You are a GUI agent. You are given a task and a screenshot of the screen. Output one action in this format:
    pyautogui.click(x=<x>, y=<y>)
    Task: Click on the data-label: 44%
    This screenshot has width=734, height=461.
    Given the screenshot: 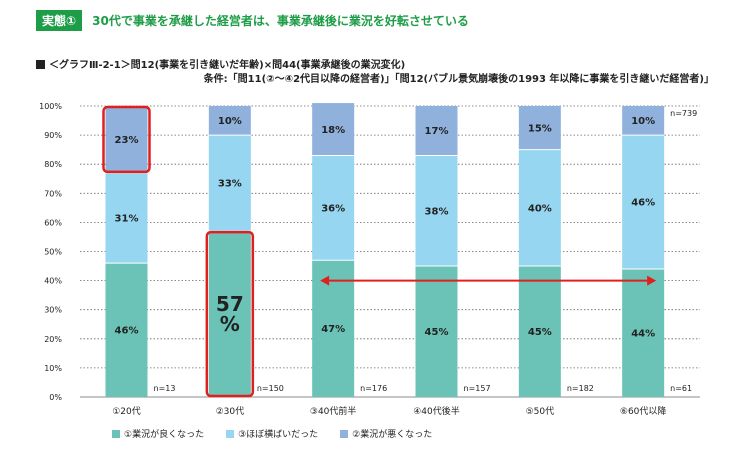 What is the action you would take?
    pyautogui.click(x=643, y=333)
    